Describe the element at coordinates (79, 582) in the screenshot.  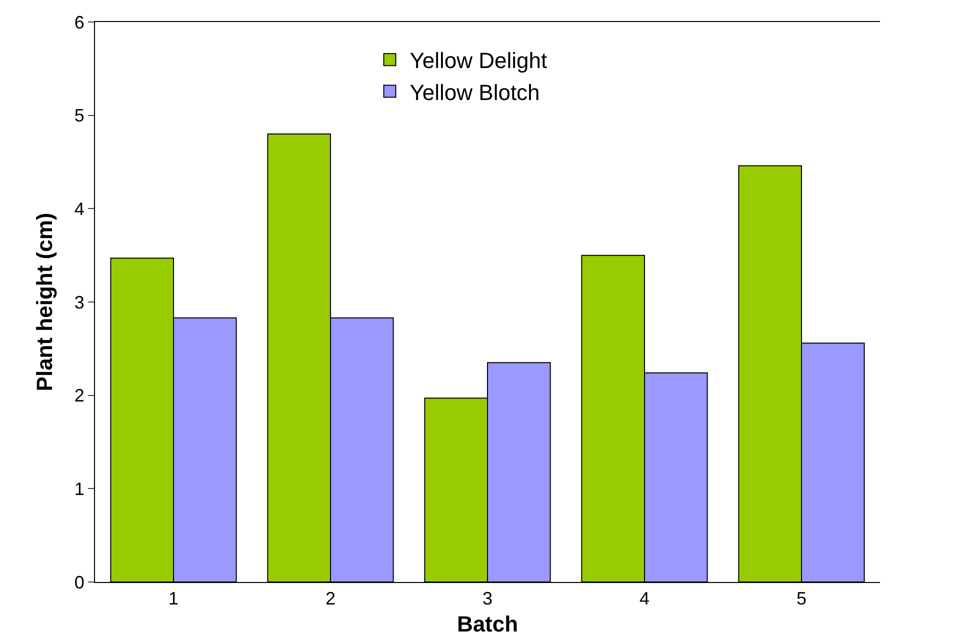
I see `y-tick-label: 0` at that location.